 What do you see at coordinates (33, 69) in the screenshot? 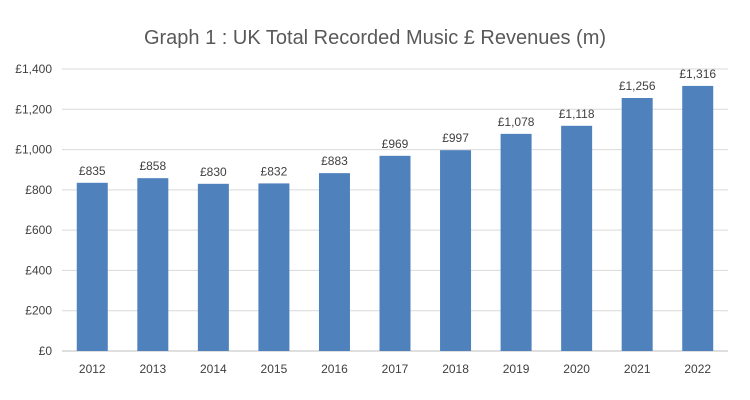
I see `y-tick-label: £1,400` at bounding box center [33, 69].